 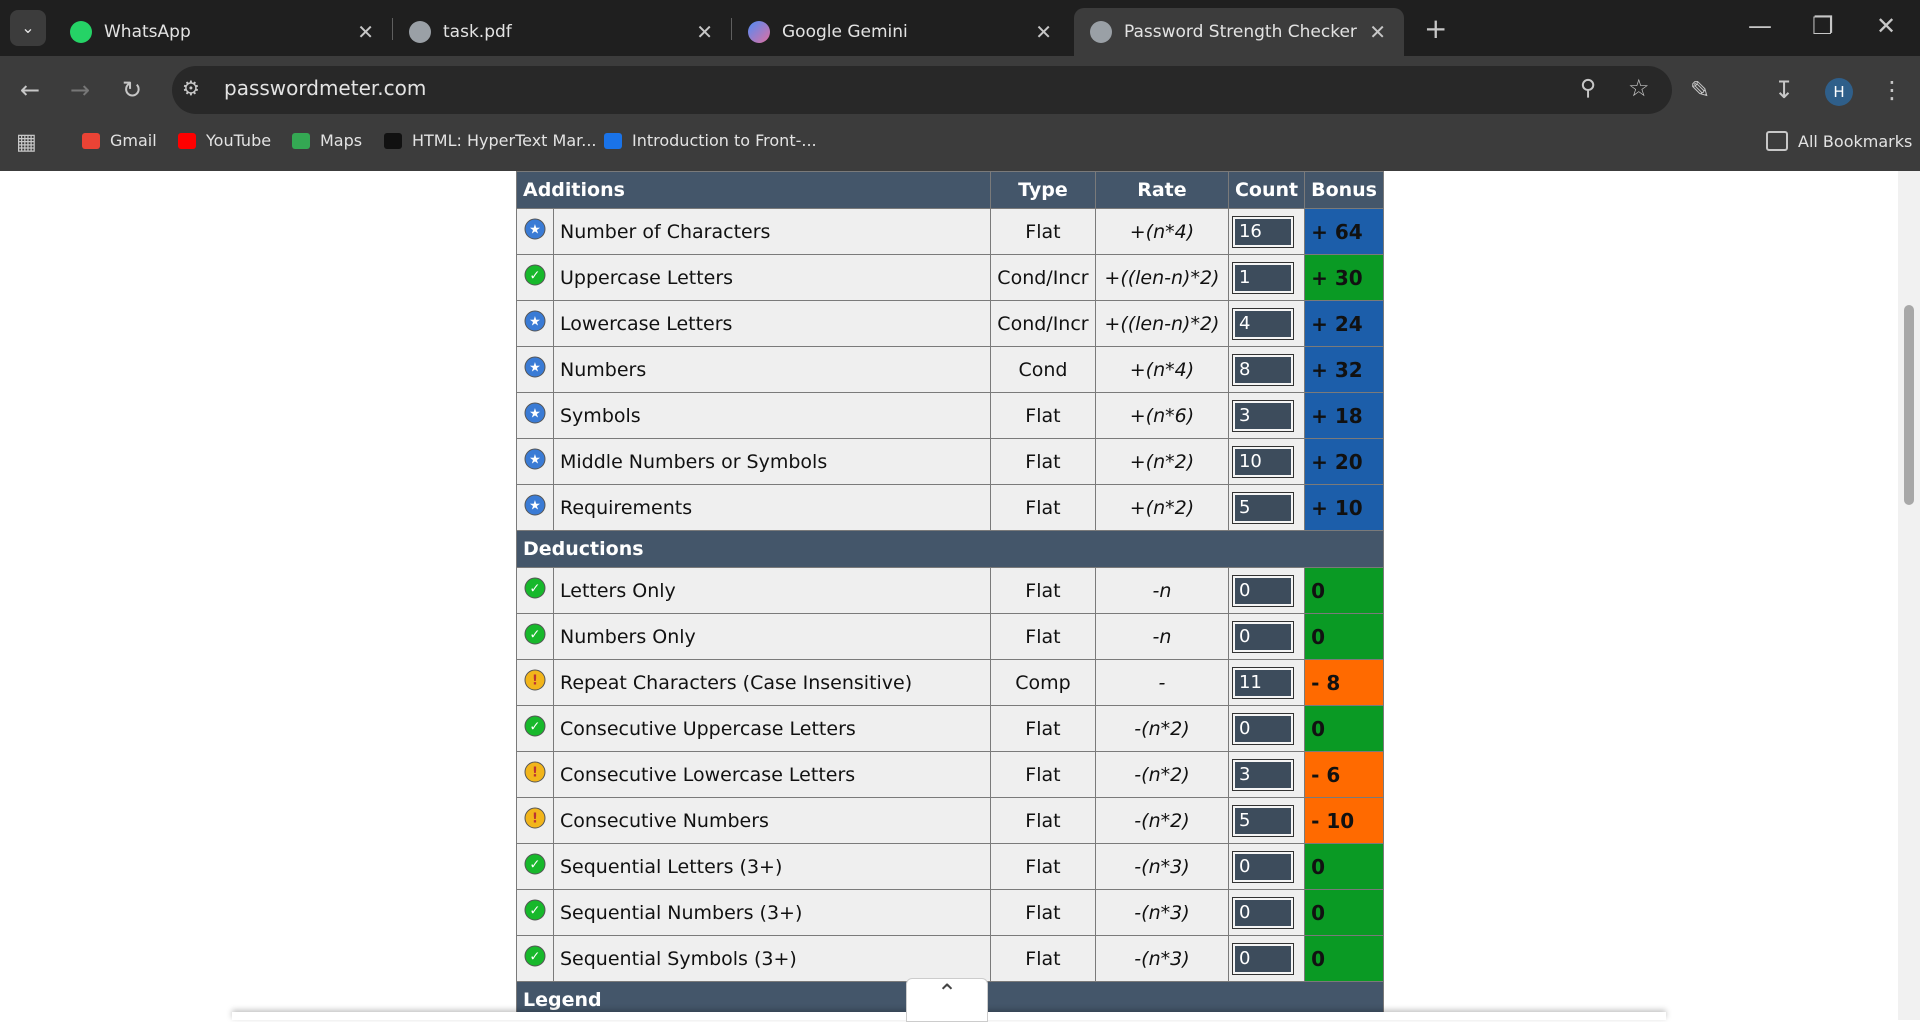 I want to click on bonus-cell: + 30, so click(x=1344, y=277).